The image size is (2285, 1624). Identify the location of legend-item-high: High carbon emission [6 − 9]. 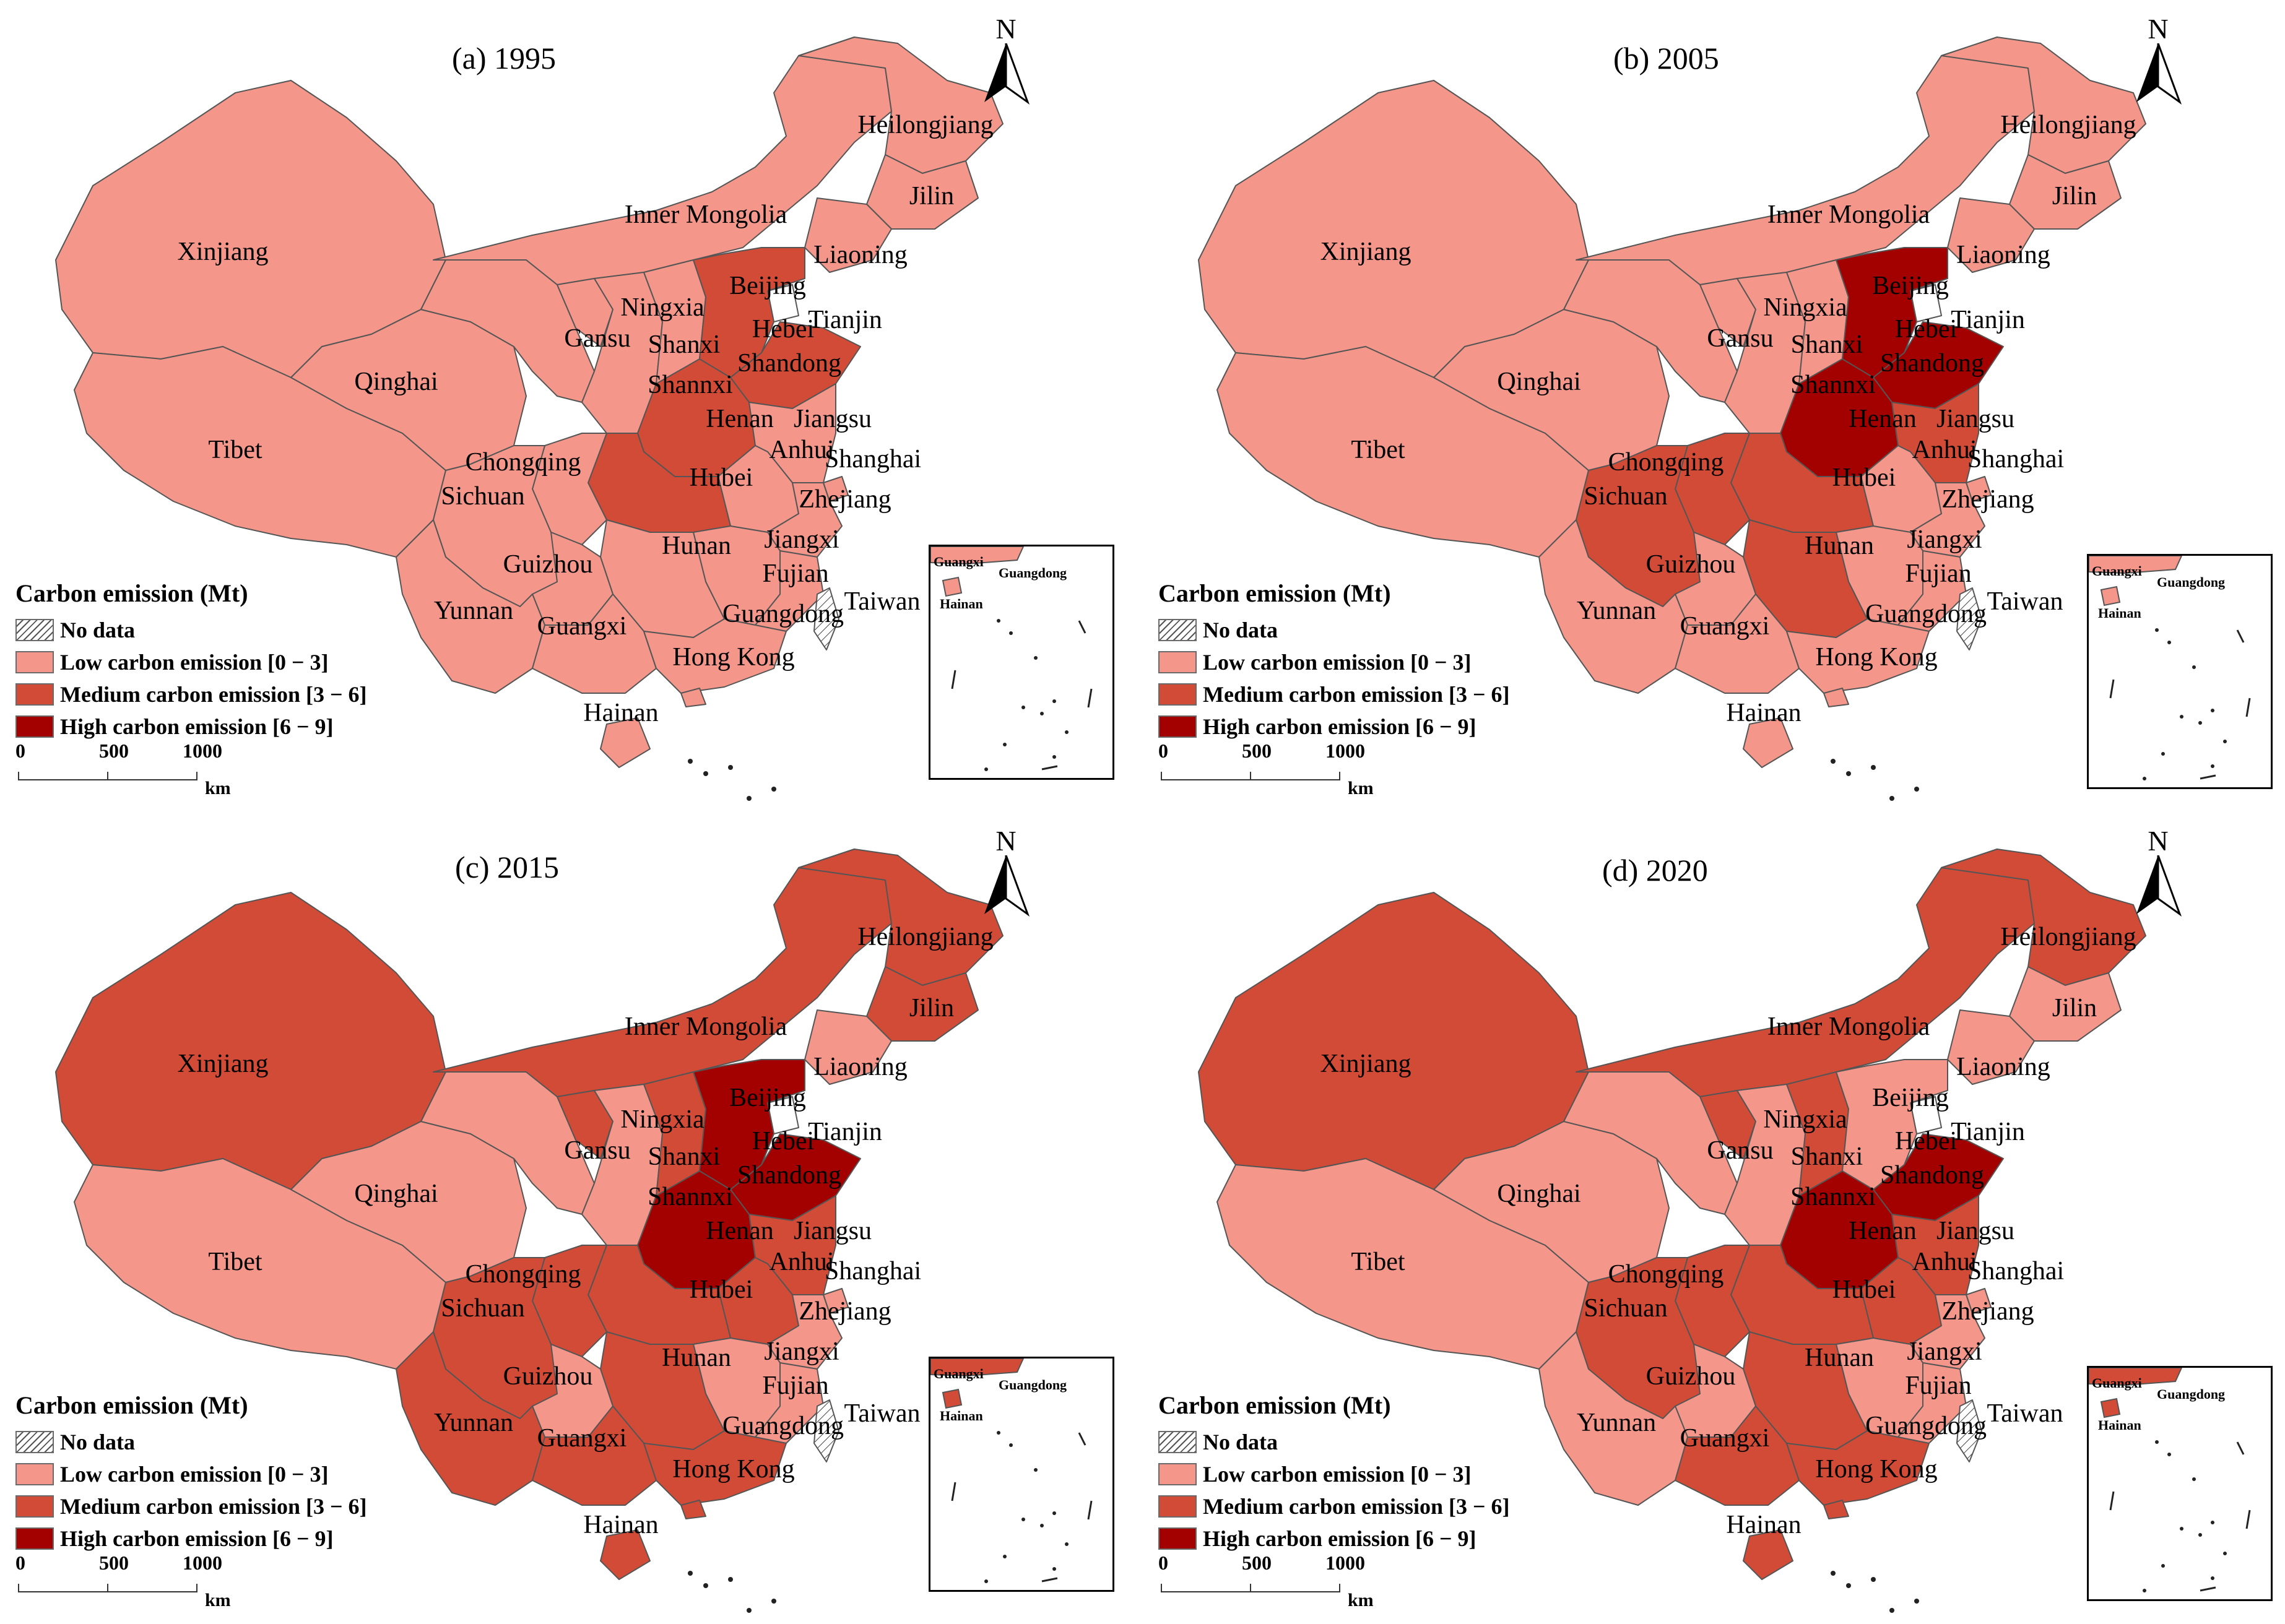
(191, 726).